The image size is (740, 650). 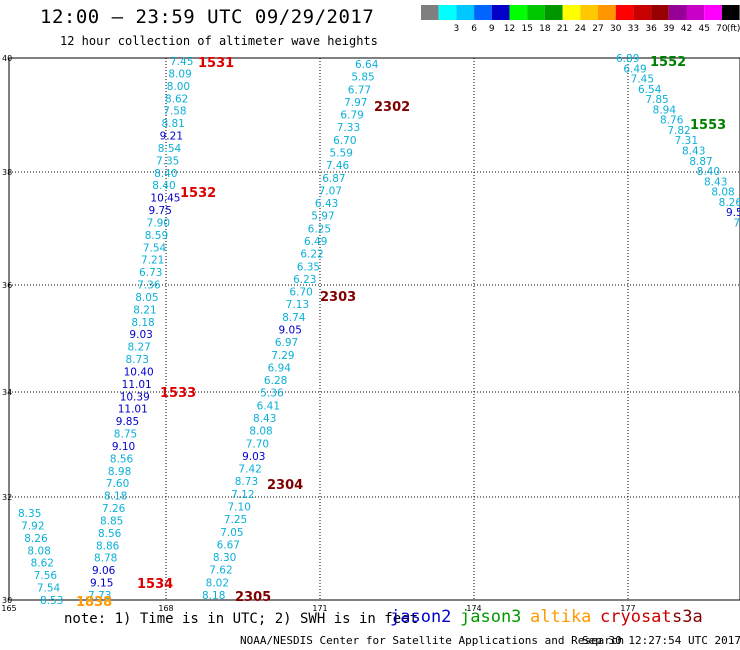 What do you see at coordinates (149, 286) in the screenshot?
I see `wave-height-value: 7.36` at bounding box center [149, 286].